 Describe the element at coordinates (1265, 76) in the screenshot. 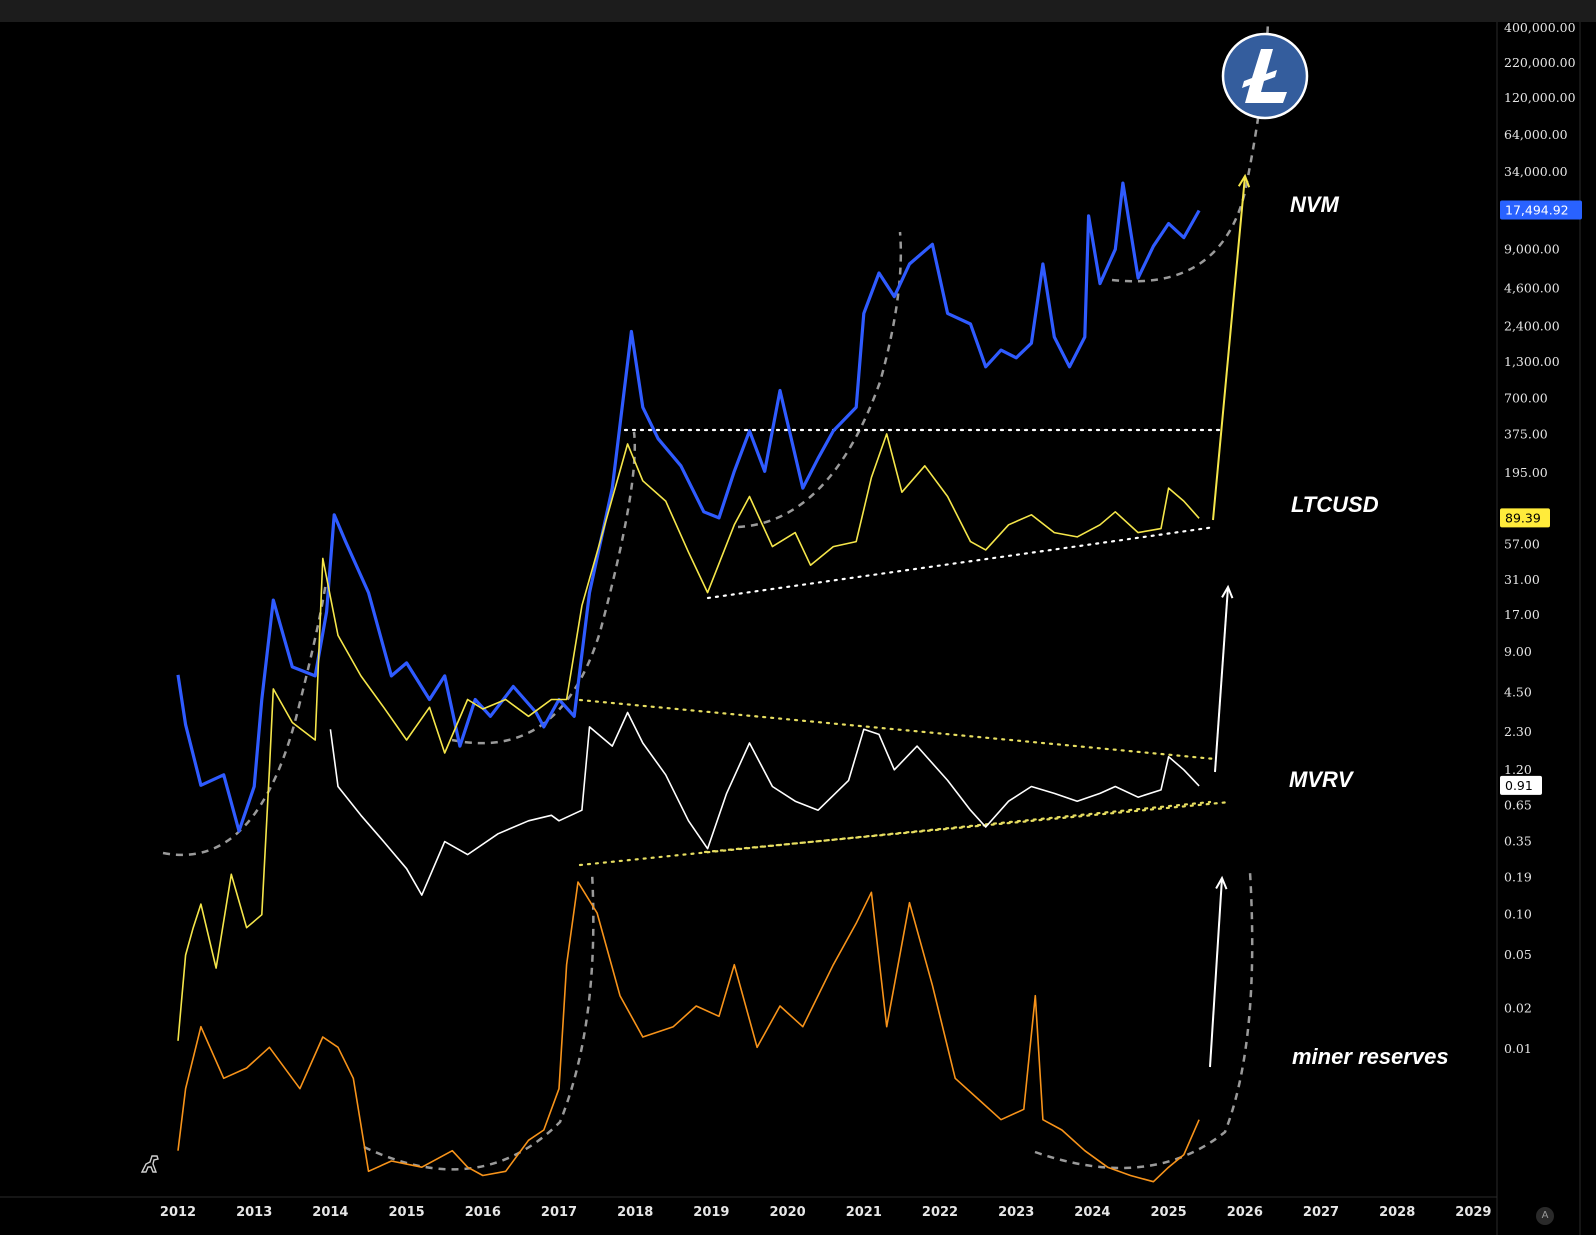

I see `litecoin-logo` at that location.